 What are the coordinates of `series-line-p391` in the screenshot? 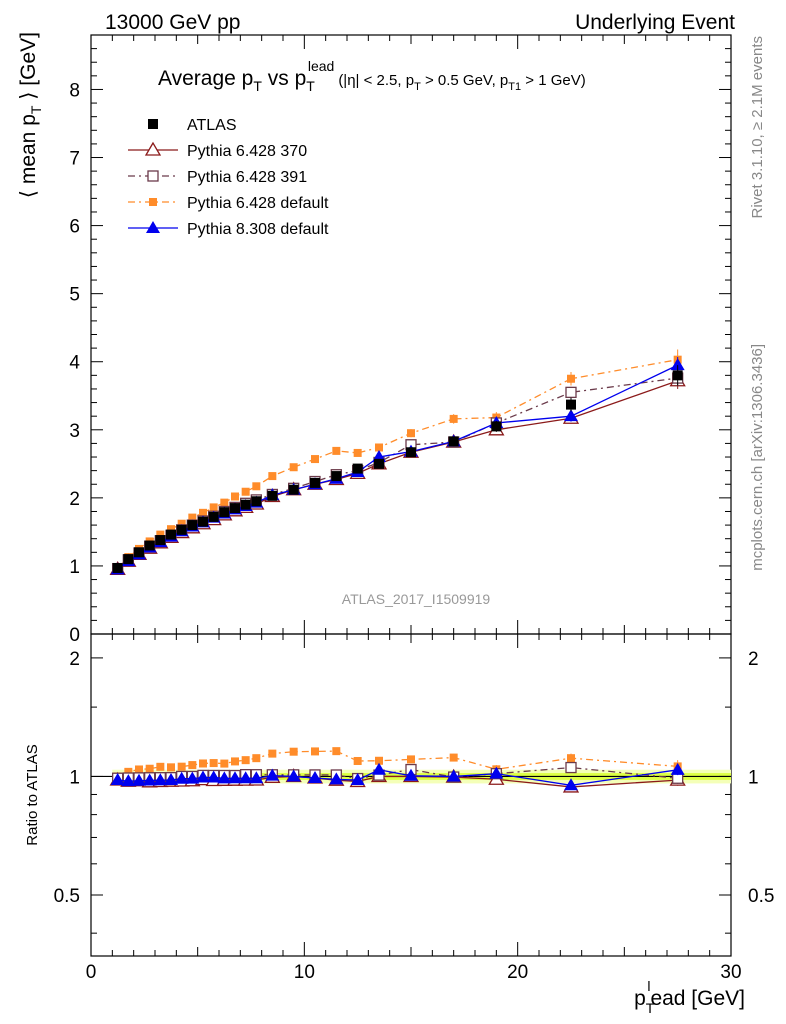 It's located at (397, 473).